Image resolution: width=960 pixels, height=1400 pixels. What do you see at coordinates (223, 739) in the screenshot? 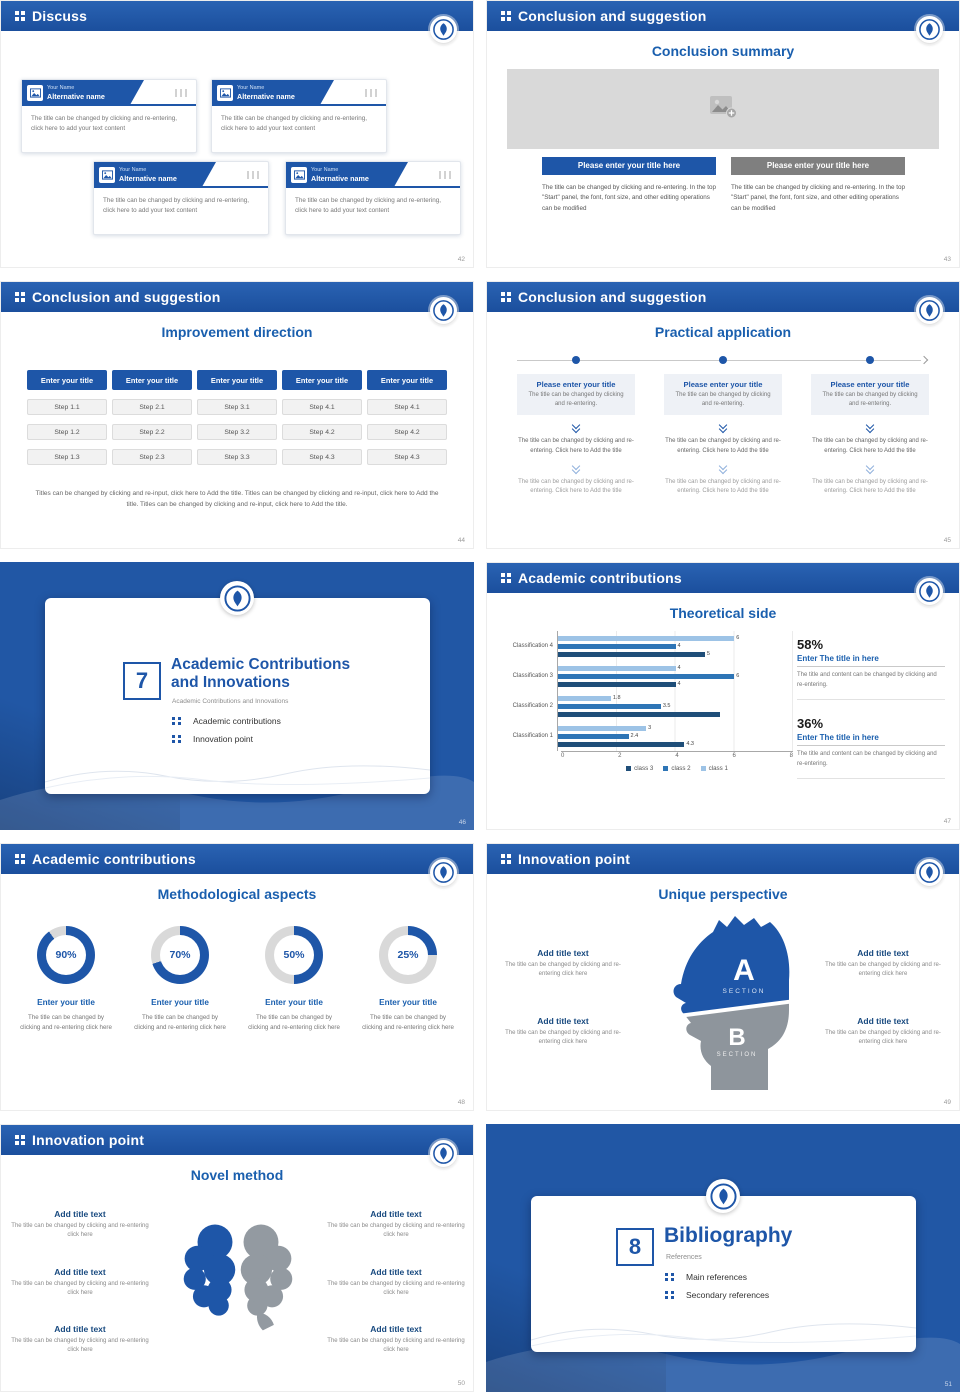
I see `section-item-label: Innovation point` at bounding box center [223, 739].